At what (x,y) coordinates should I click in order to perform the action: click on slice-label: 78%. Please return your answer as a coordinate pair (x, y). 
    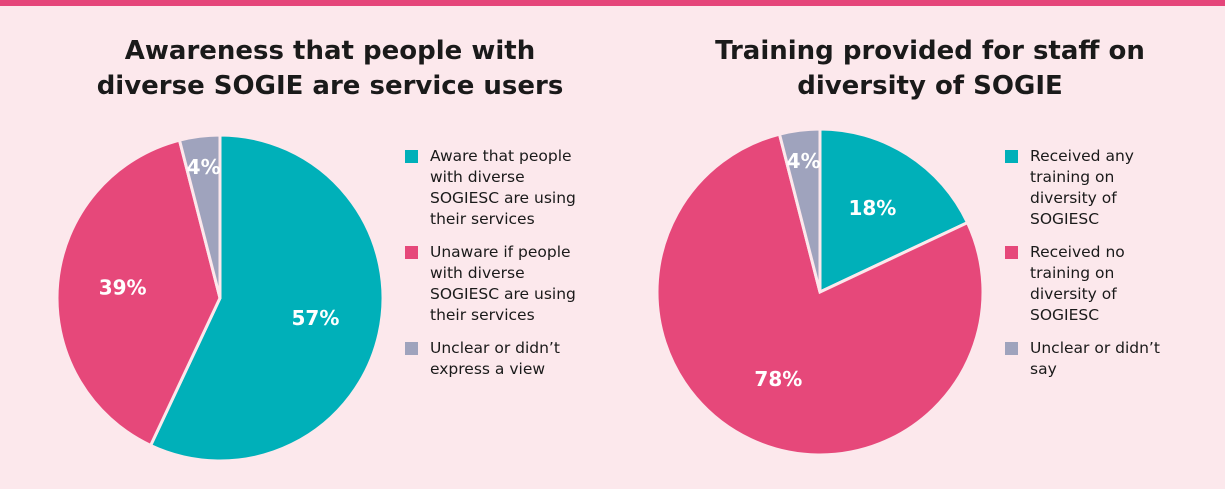
    Looking at the image, I should click on (778, 379).